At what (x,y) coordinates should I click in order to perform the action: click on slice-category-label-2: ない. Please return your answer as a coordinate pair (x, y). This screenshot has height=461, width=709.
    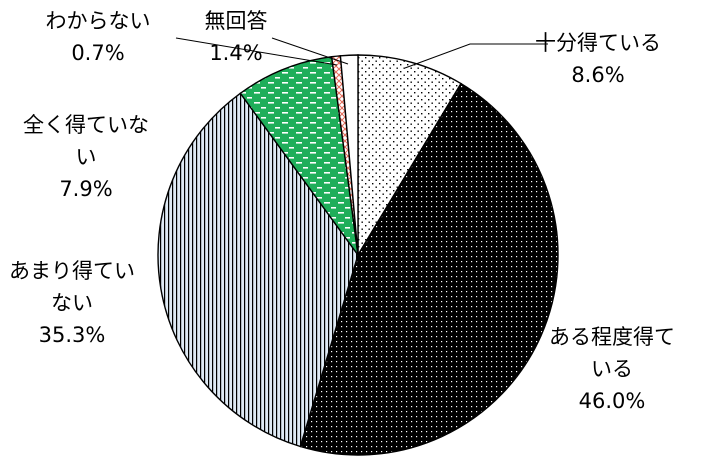
    Looking at the image, I should click on (72, 303).